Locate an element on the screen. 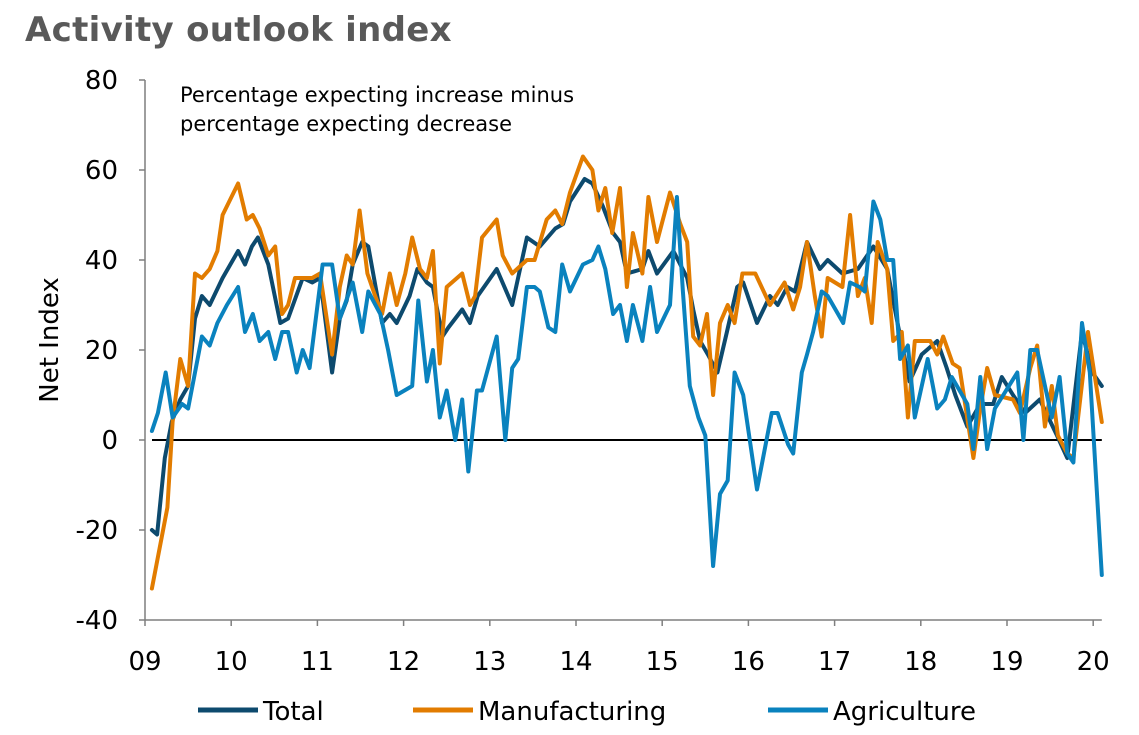 The width and height of the screenshot is (1139, 735). y-tick-label: 20 is located at coordinates (101, 351).